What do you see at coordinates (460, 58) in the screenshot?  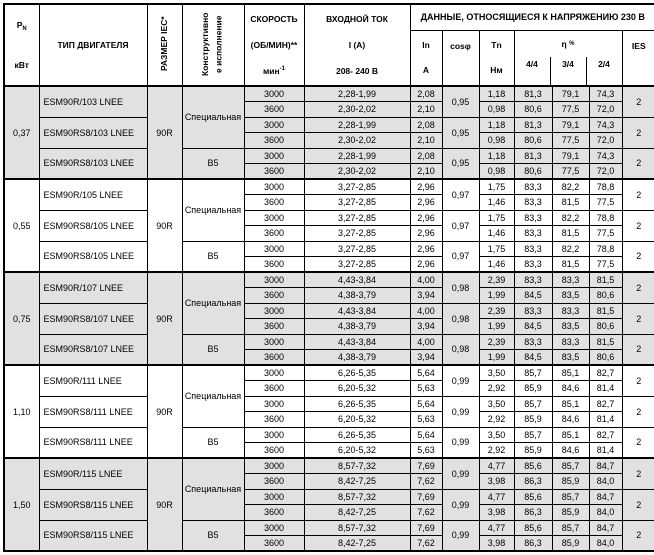 I see `col-header-cos-phi: cosφ` at bounding box center [460, 58].